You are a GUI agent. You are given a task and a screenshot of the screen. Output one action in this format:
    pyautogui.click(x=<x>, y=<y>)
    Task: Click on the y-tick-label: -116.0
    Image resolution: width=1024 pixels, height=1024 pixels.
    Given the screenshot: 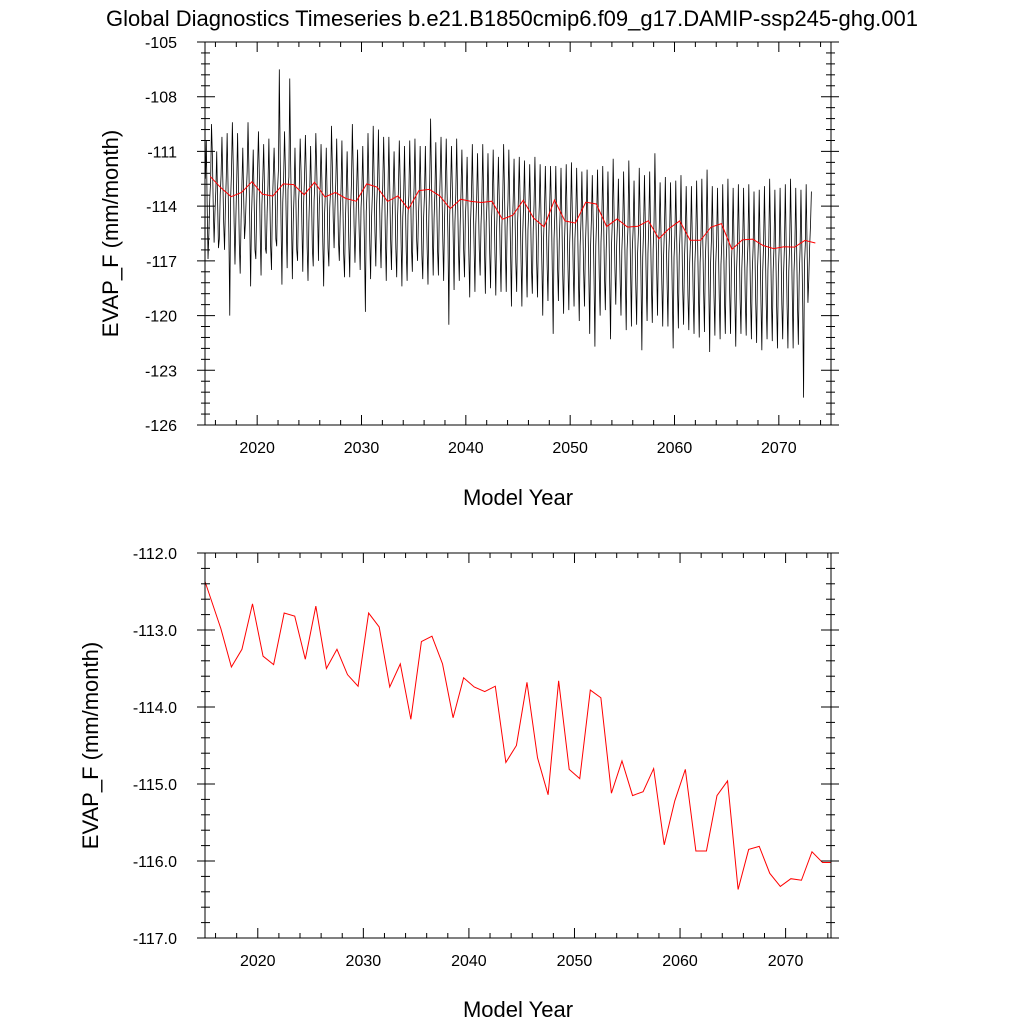 What is the action you would take?
    pyautogui.click(x=155, y=862)
    